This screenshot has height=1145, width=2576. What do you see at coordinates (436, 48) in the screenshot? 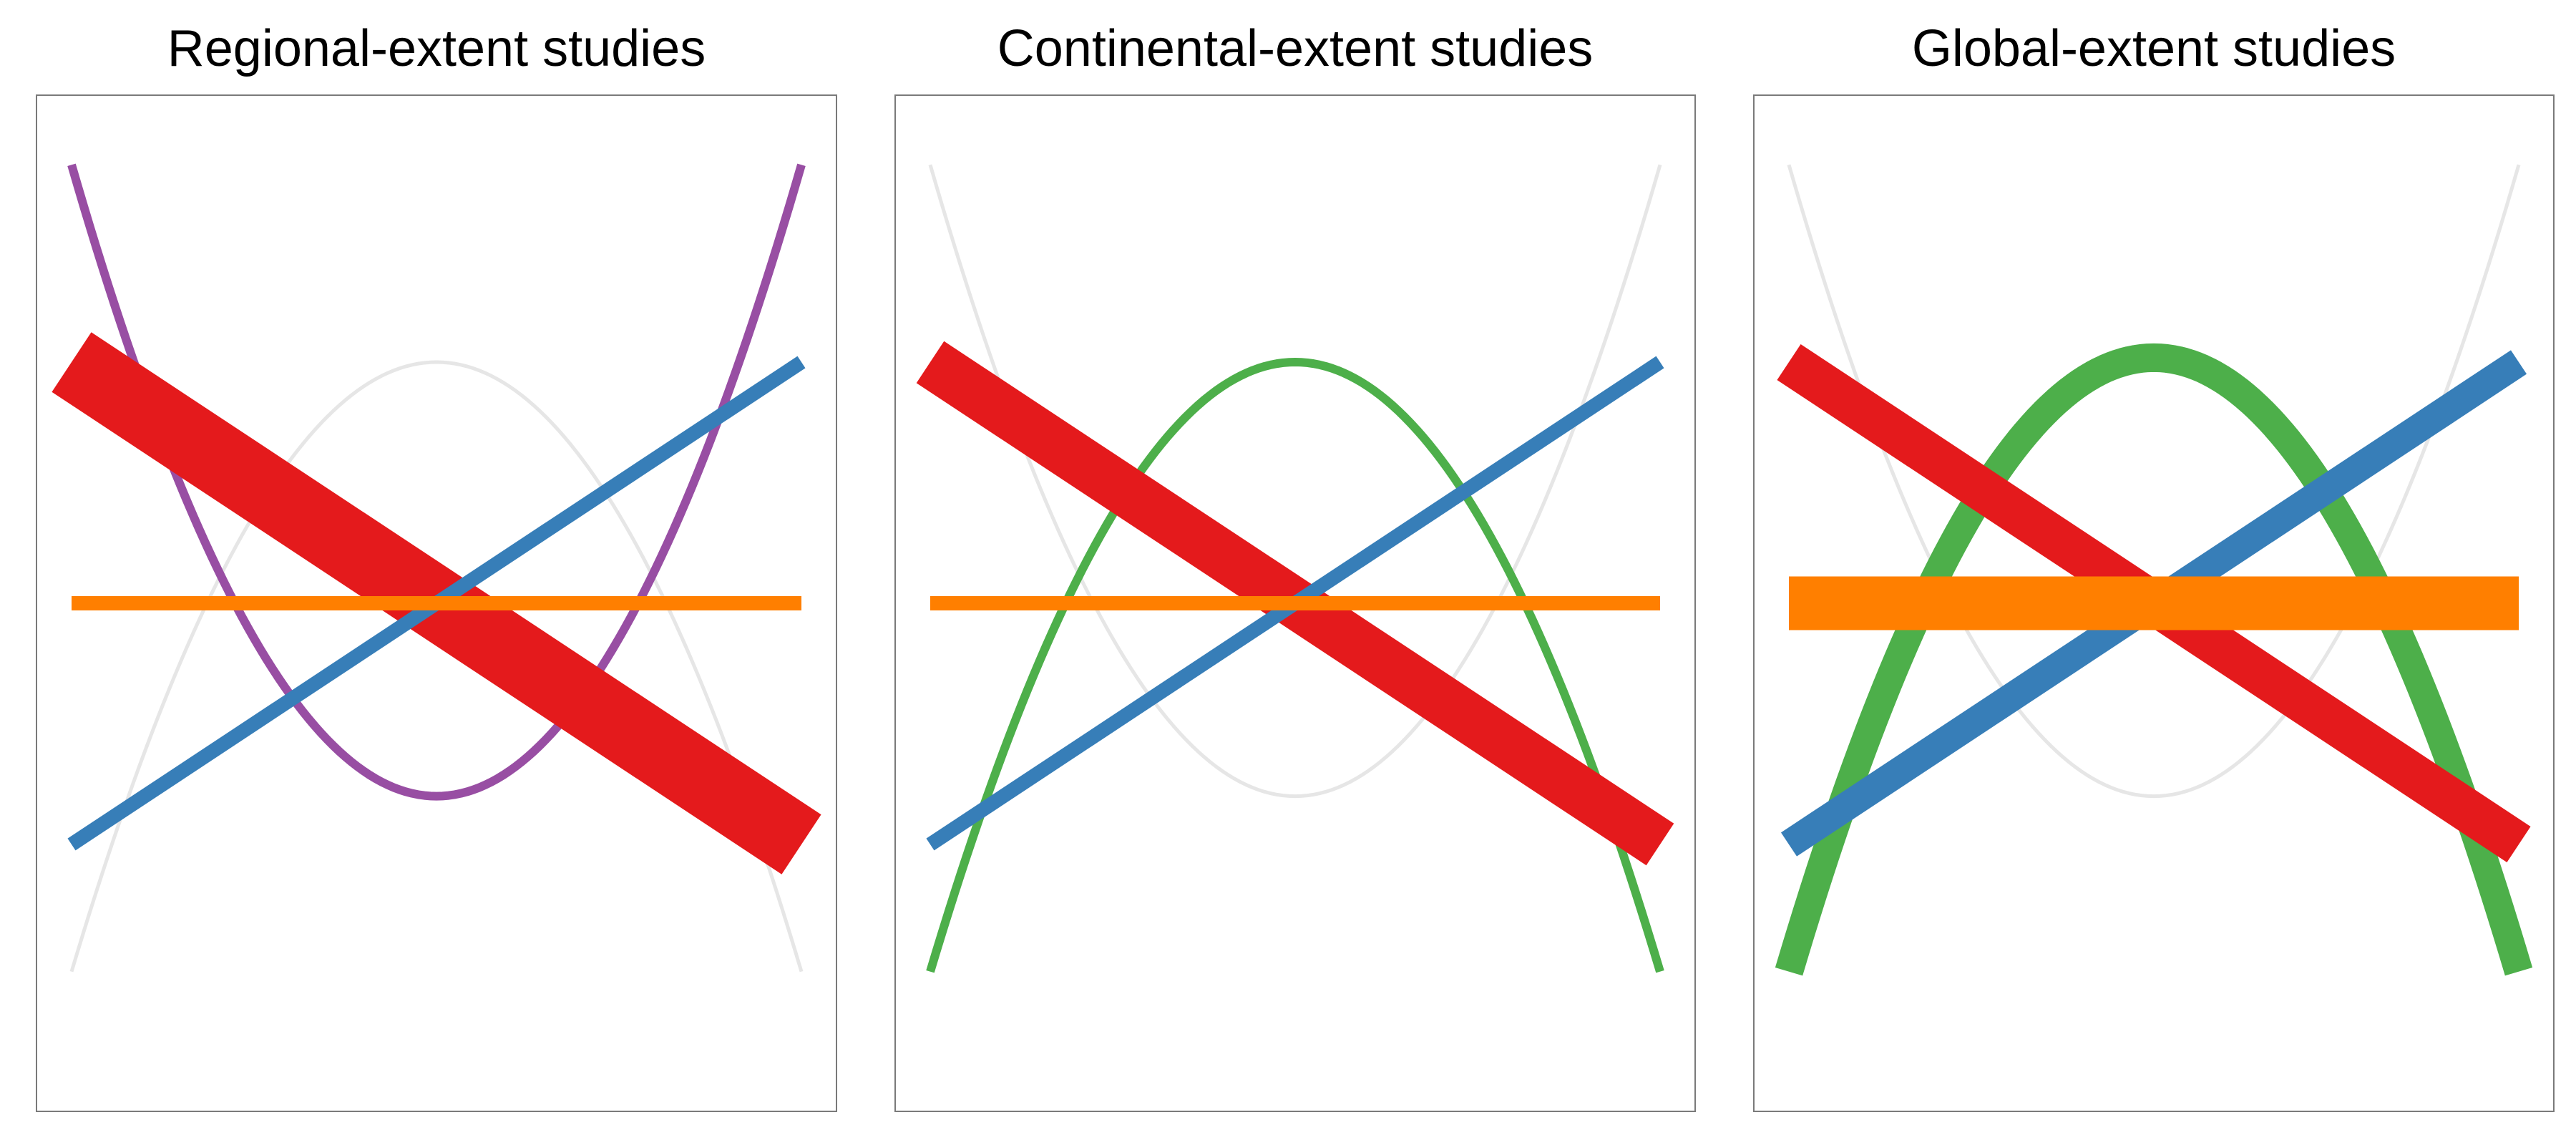
I see `panel-title: Regional-extent studies` at bounding box center [436, 48].